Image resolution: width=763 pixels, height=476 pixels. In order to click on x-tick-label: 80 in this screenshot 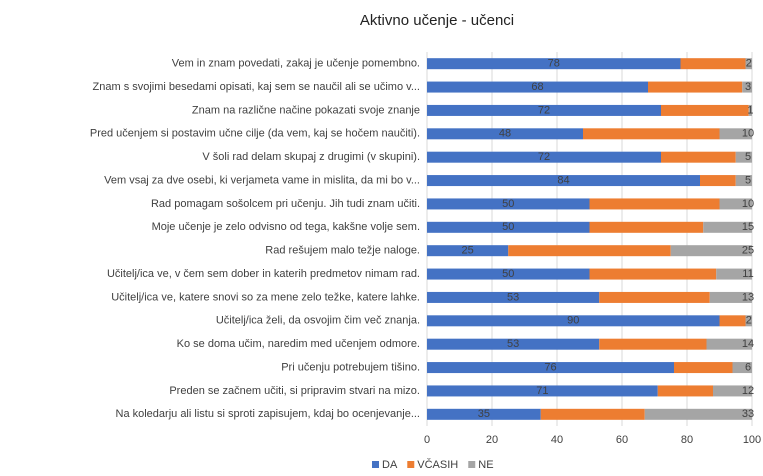, I will do `click(687, 440)`.